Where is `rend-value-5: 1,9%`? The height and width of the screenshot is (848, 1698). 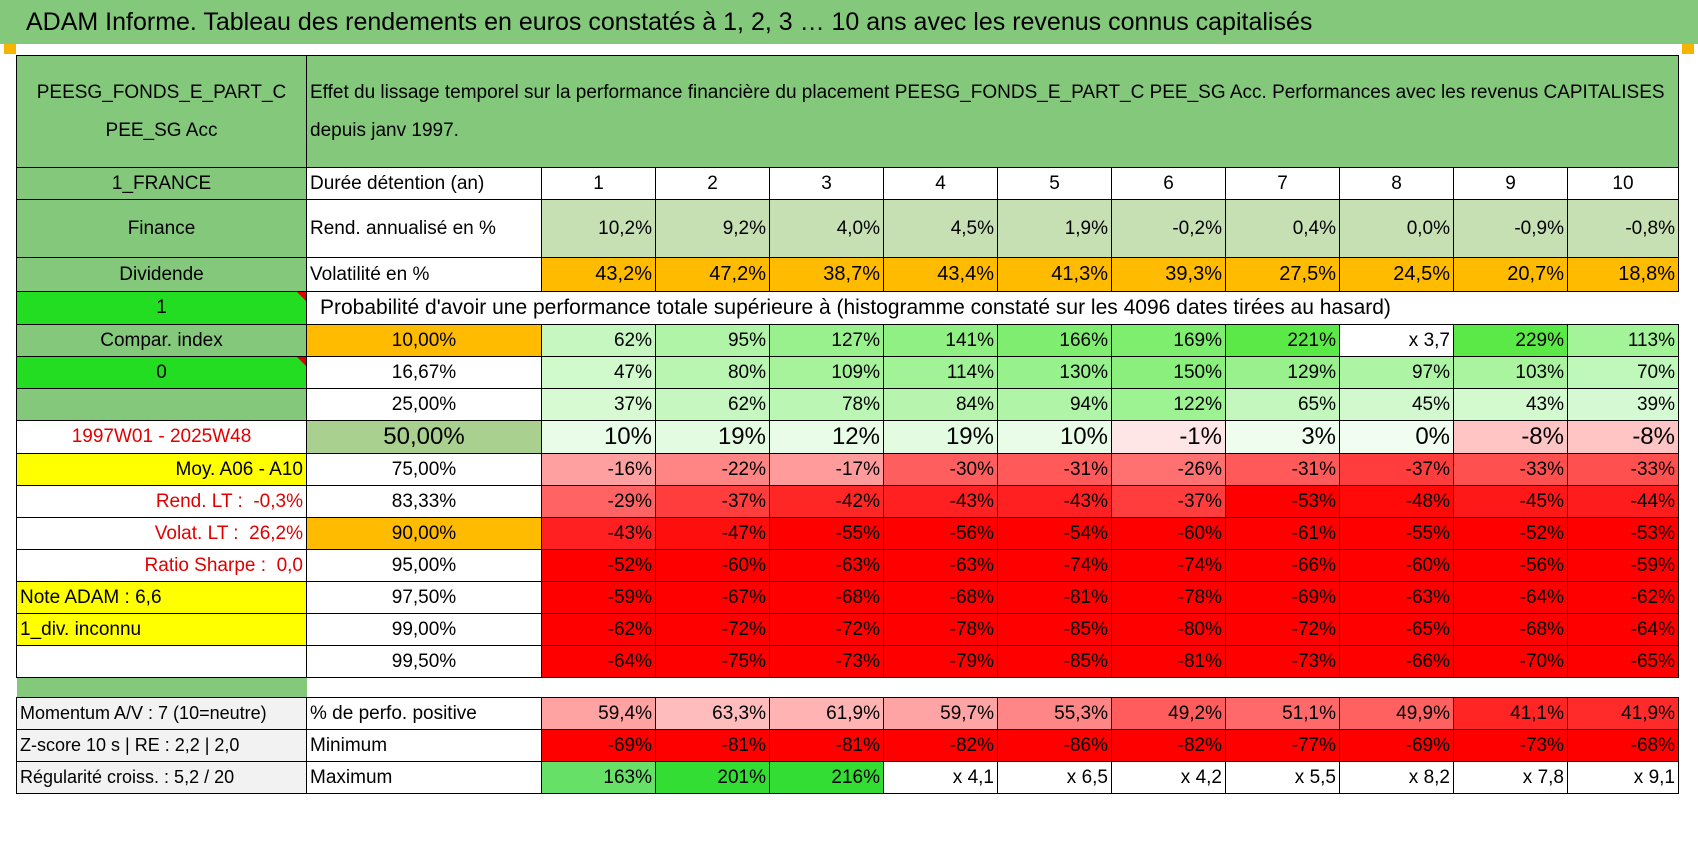
rend-value-5: 1,9% is located at coordinates (1054, 228).